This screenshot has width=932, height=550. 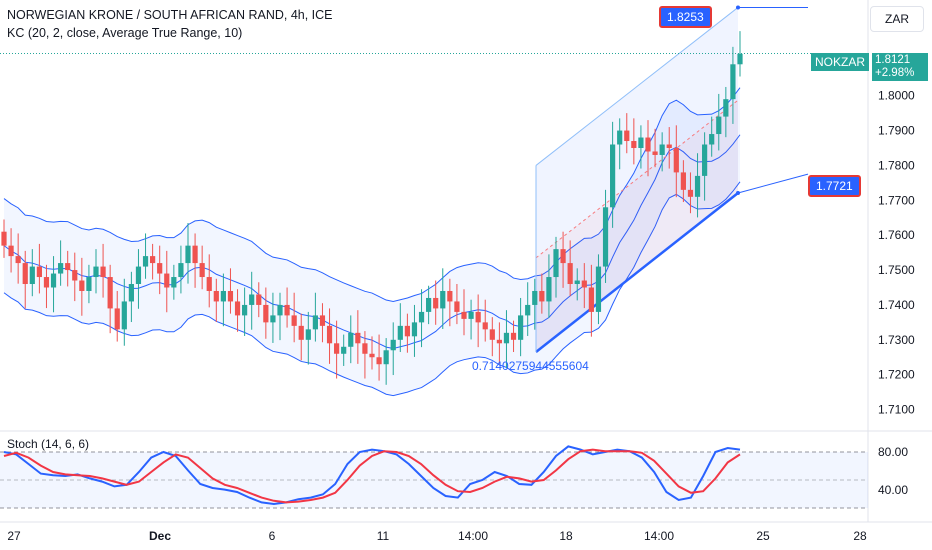 What do you see at coordinates (685, 17) in the screenshot?
I see `upper-price-label: 1.8253` at bounding box center [685, 17].